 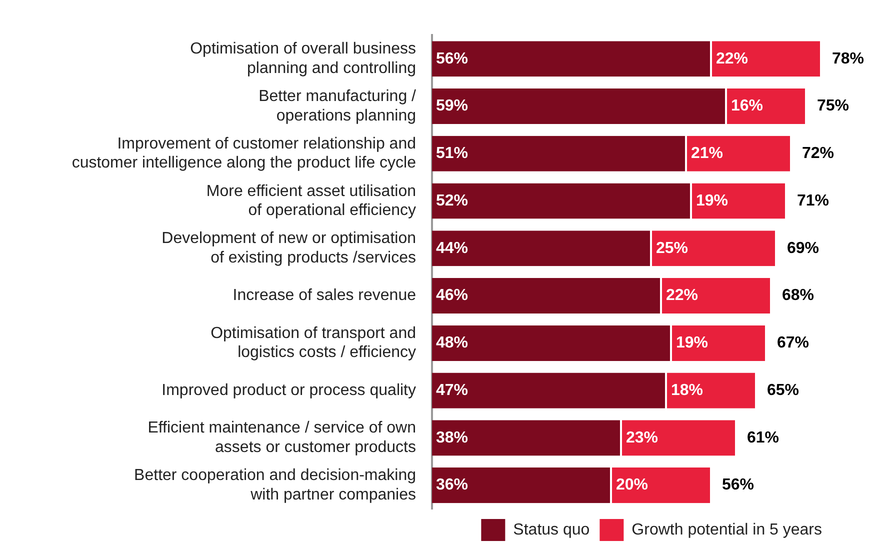 What do you see at coordinates (803, 248) in the screenshot?
I see `total-label: 69%` at bounding box center [803, 248].